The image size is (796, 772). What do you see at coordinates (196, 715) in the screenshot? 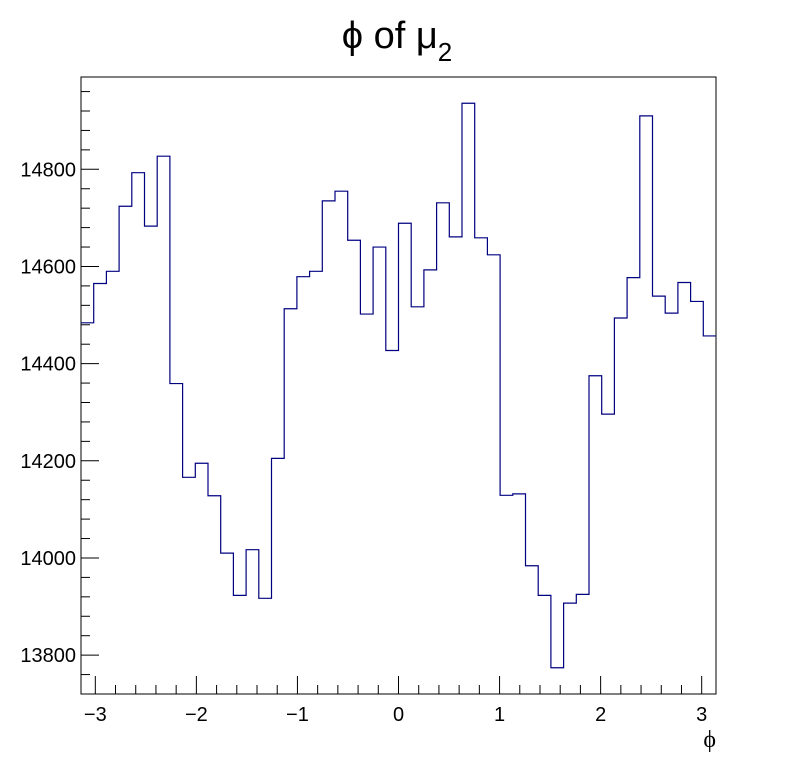
I see `x-tick-label: −2` at bounding box center [196, 715].